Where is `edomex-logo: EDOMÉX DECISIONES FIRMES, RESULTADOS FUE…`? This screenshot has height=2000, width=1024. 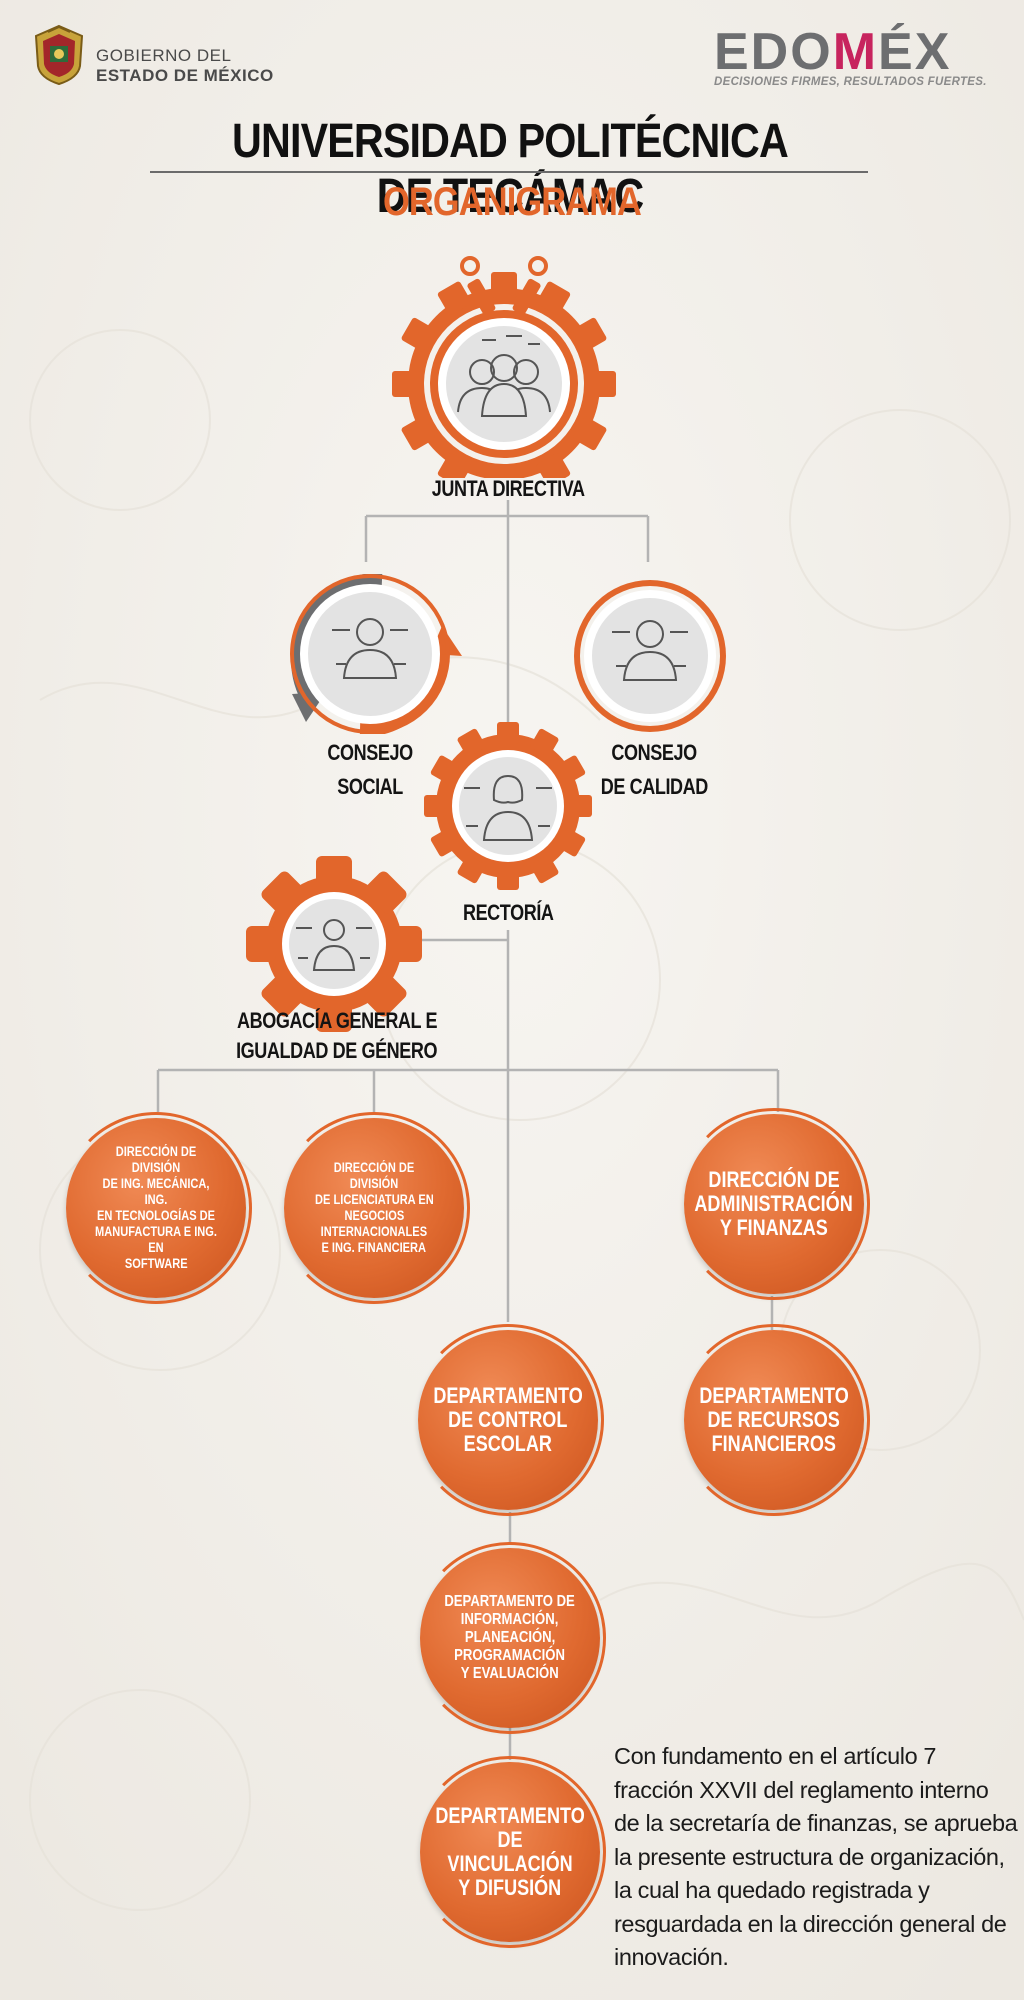 edomex-logo: EDOMÉX DECISIONES FIRMES, RESULTADOS FUE… is located at coordinates (856, 57).